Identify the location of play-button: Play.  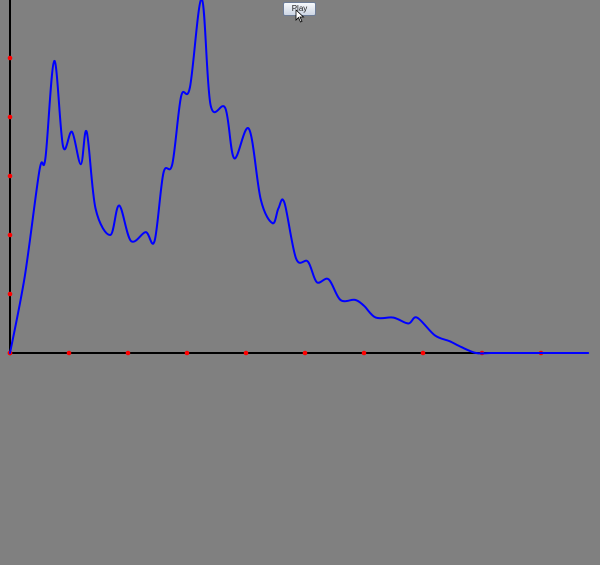
(299, 9).